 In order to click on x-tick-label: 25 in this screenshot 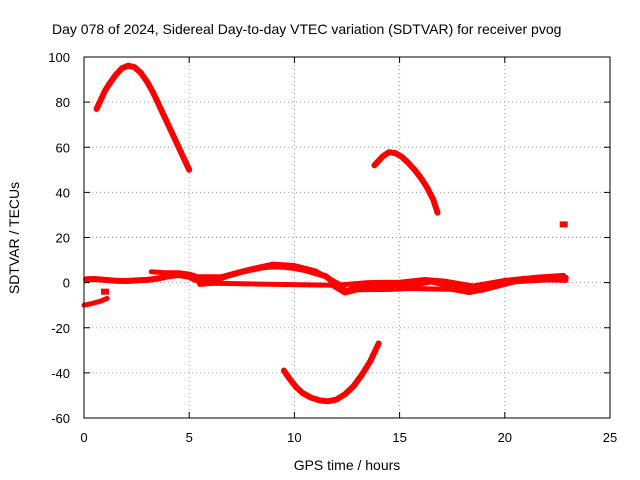, I will do `click(610, 437)`.